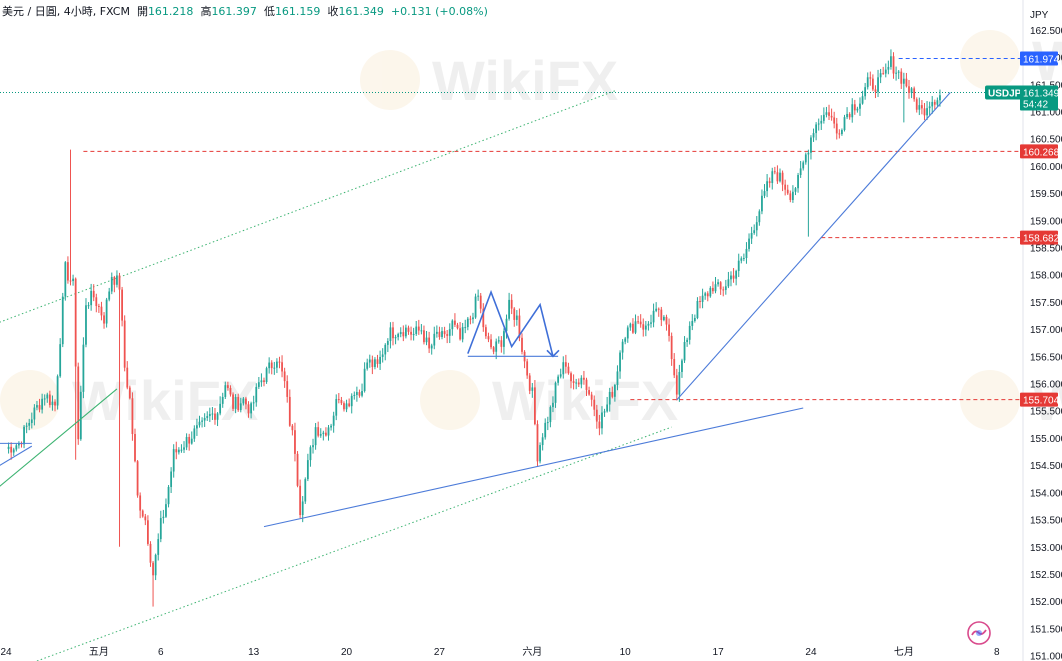 The height and width of the screenshot is (661, 1062). Describe the element at coordinates (1046, 629) in the screenshot. I see `y-tick-label: 151.500` at that location.